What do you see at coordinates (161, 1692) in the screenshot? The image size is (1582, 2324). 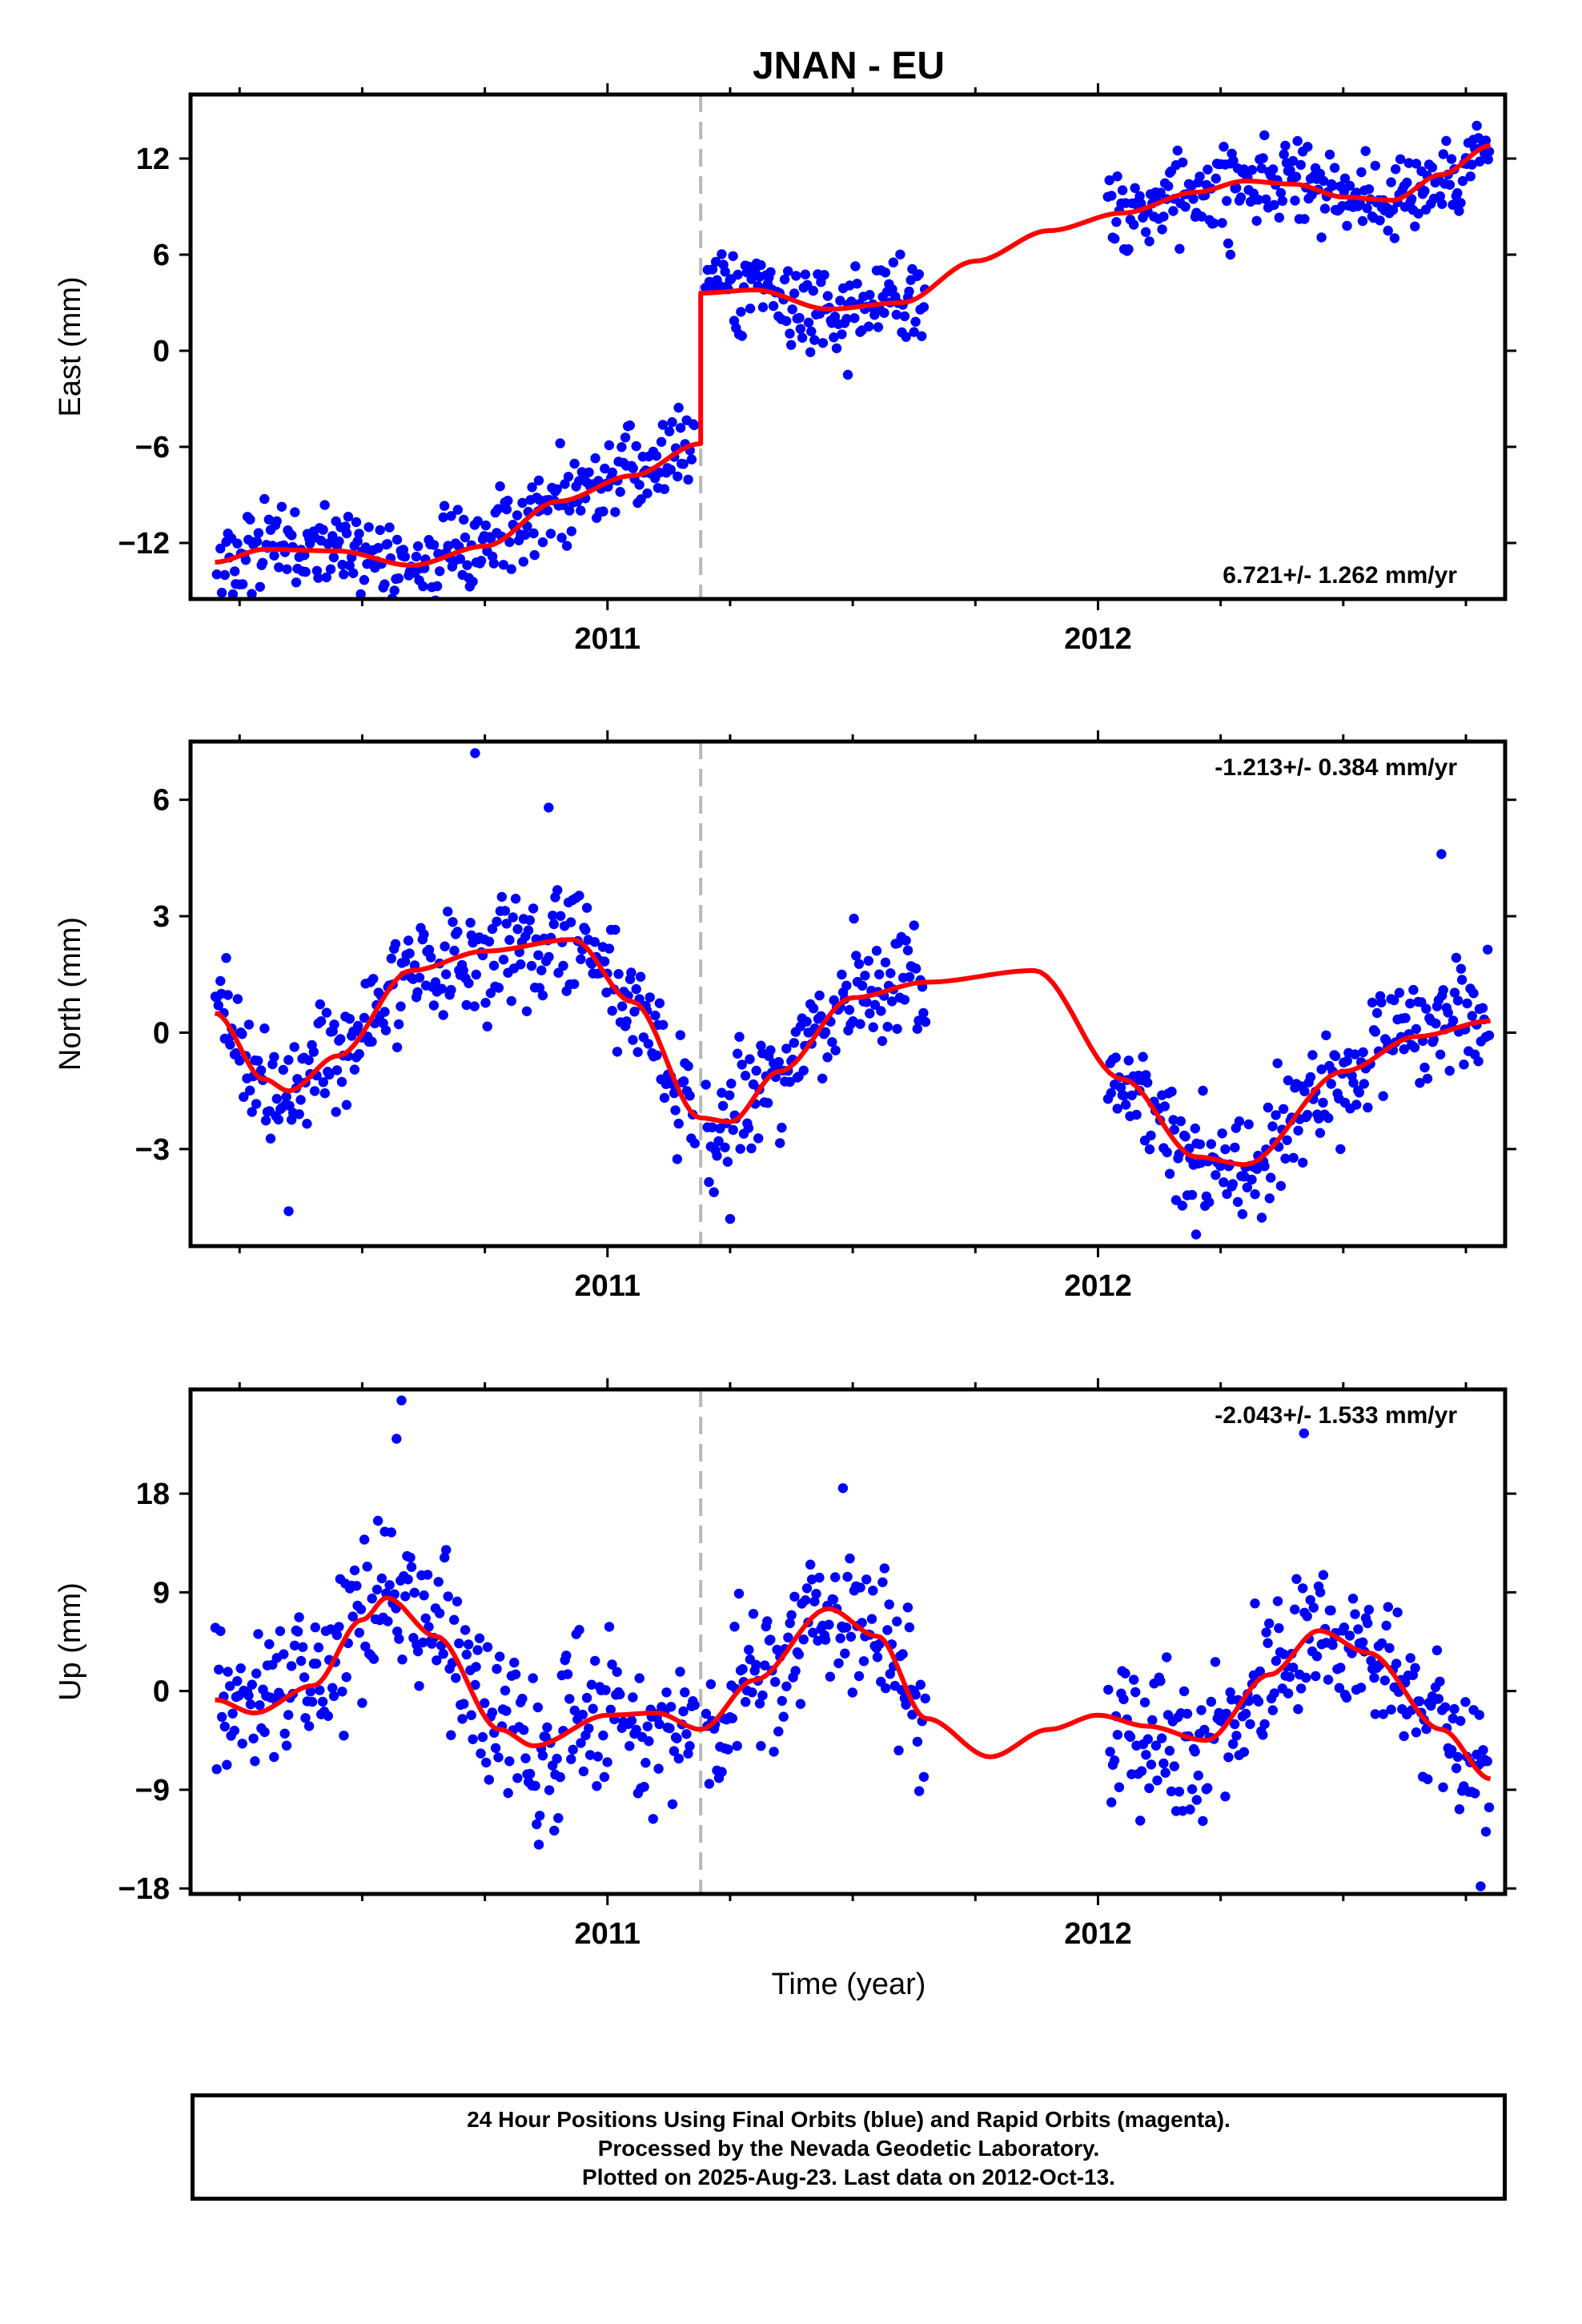 I see `y-tick-label: 0` at bounding box center [161, 1692].